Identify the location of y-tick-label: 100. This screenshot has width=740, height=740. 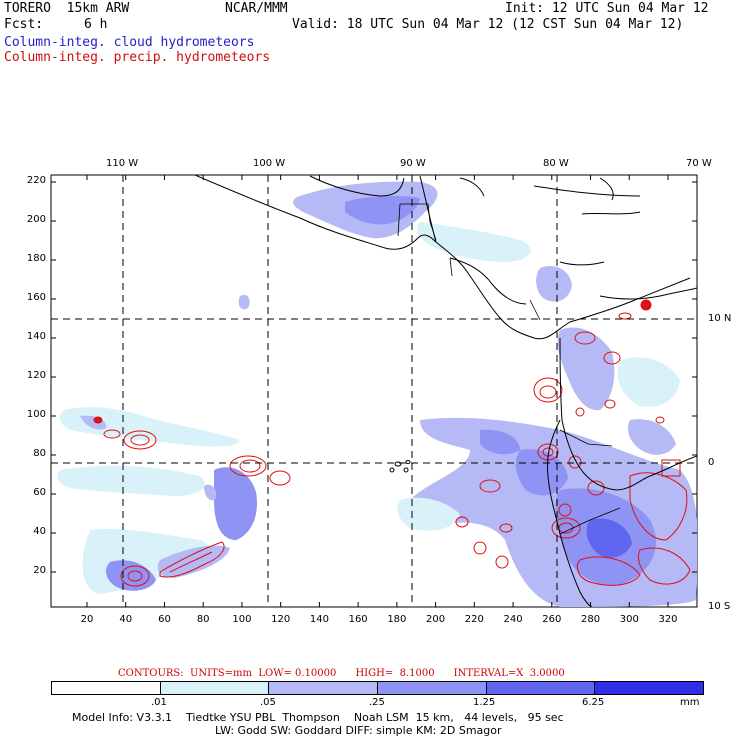
(36, 414).